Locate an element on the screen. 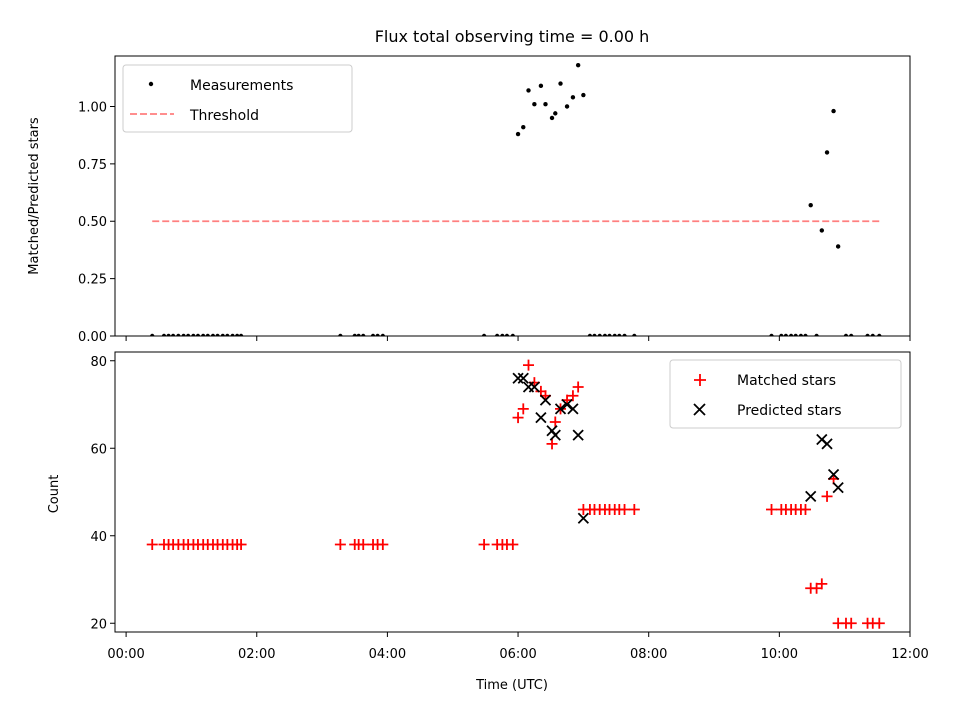 This screenshot has height=720, width=960. ratio-legend: Measurements Threshold is located at coordinates (237, 98).